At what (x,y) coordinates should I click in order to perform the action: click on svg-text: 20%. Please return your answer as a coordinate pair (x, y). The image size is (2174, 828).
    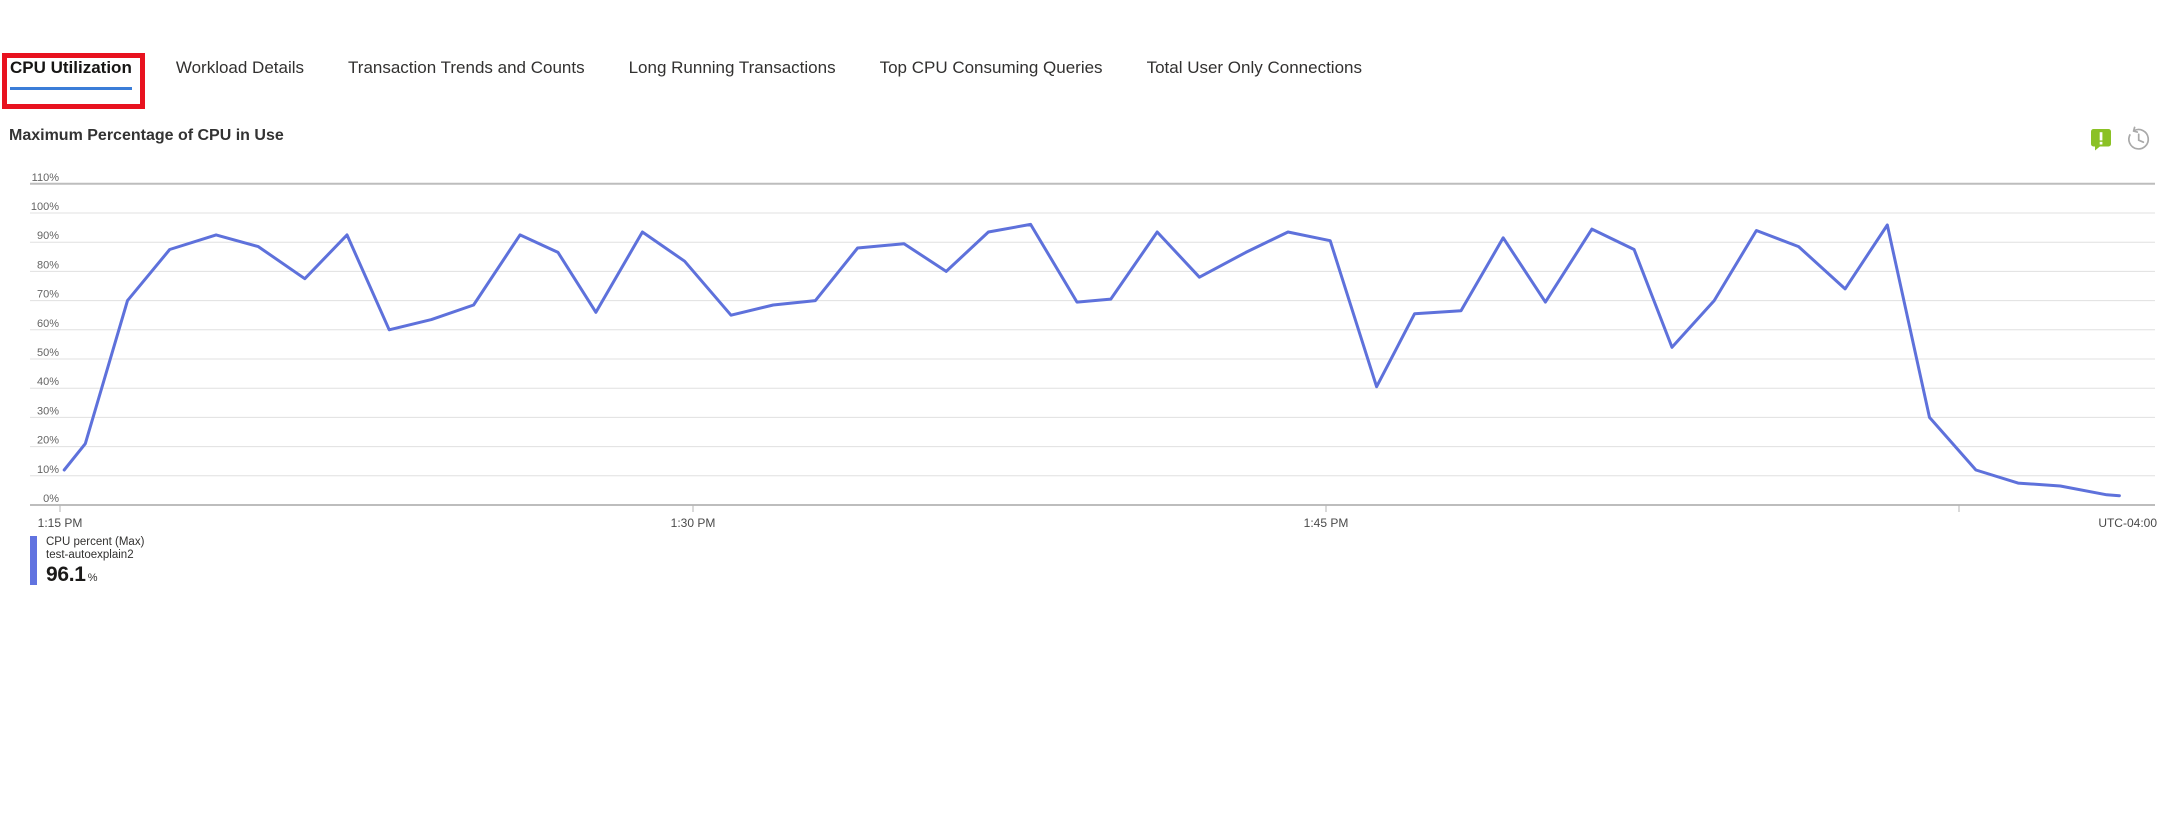
    Looking at the image, I should click on (48, 441).